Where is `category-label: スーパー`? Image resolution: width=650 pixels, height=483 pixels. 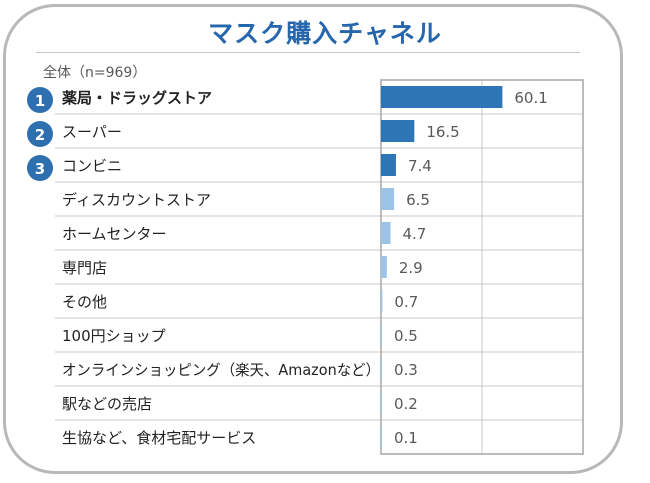
category-label: スーパー is located at coordinates (92, 132).